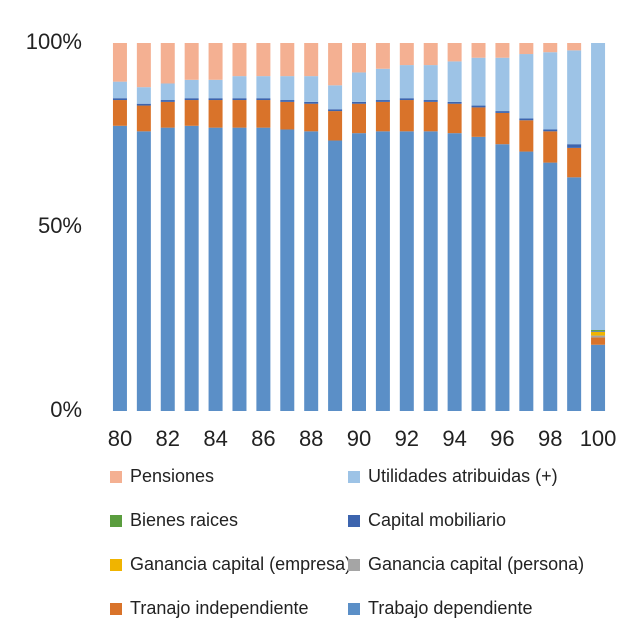  Describe the element at coordinates (184, 520) in the screenshot. I see `legend-label: Bienes raices` at that location.